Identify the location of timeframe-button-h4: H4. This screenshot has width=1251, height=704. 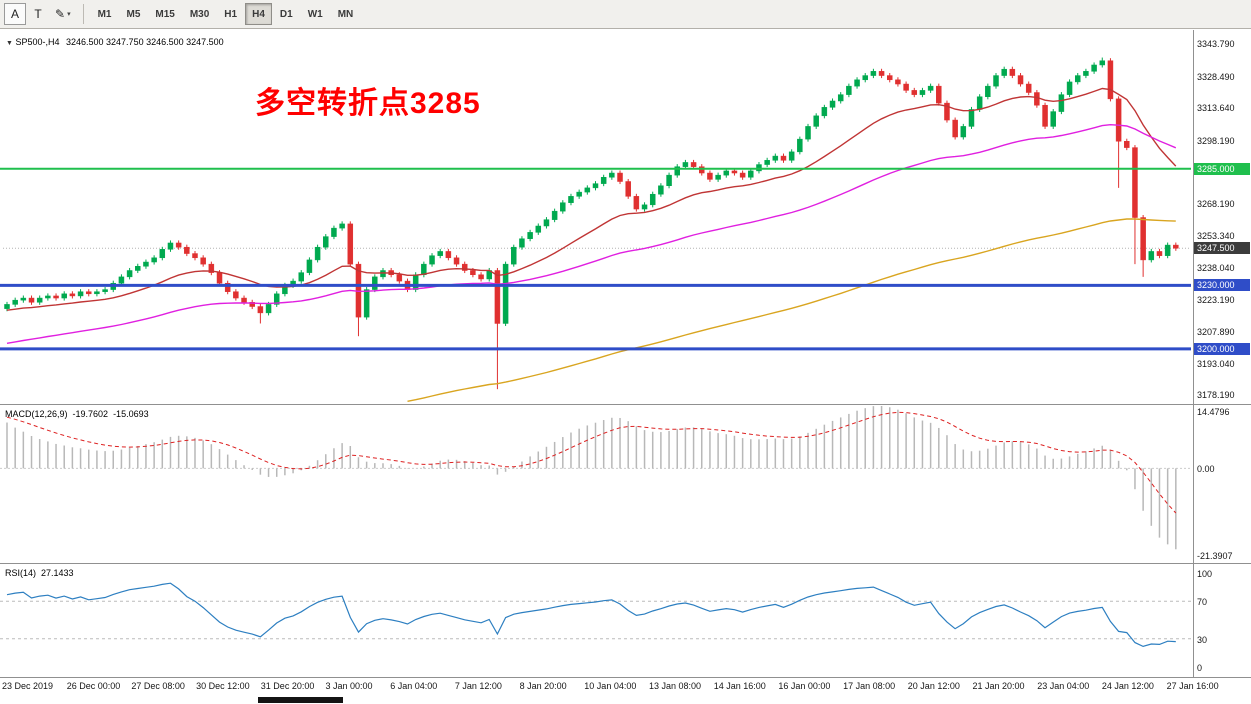
(258, 14).